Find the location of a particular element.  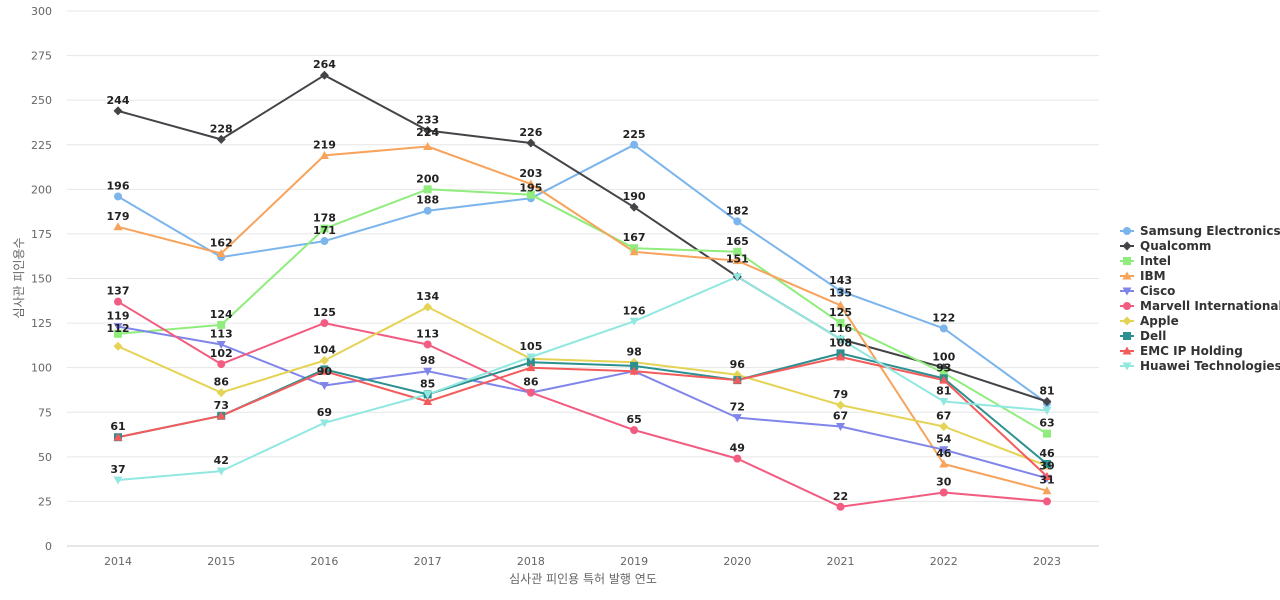

y-tick-label: 250 is located at coordinates (41, 100).